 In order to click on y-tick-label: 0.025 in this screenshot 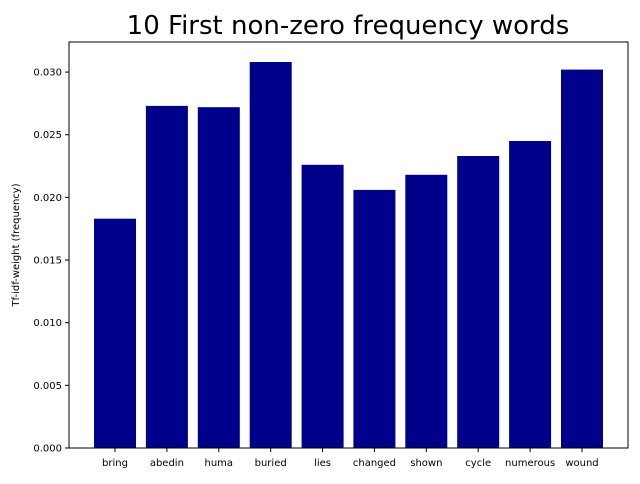, I will do `click(47, 135)`.